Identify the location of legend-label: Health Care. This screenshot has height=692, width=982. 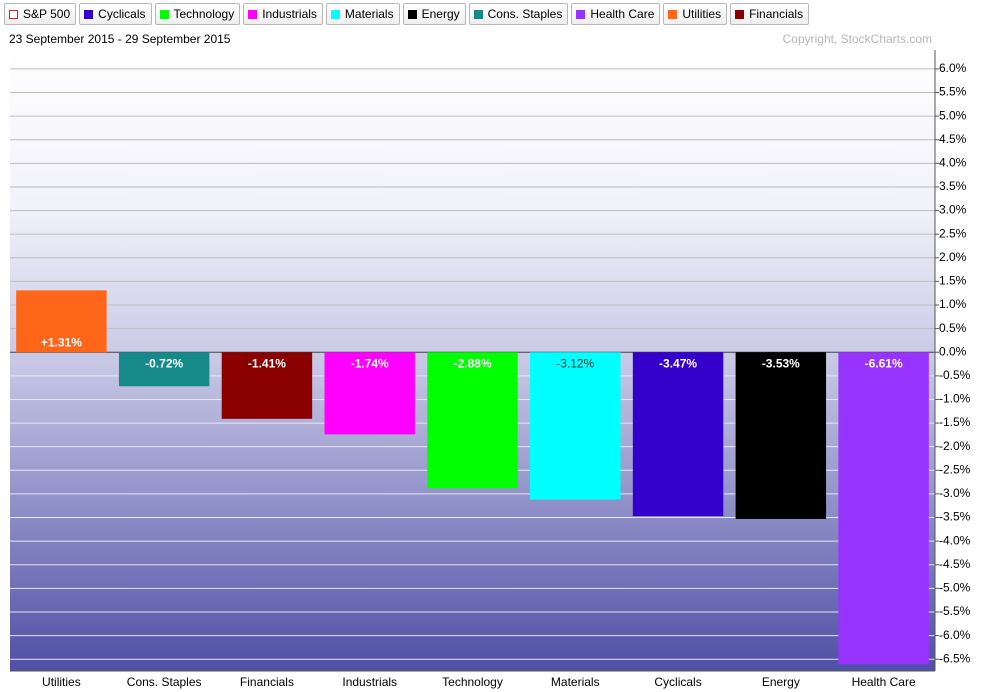
(622, 14).